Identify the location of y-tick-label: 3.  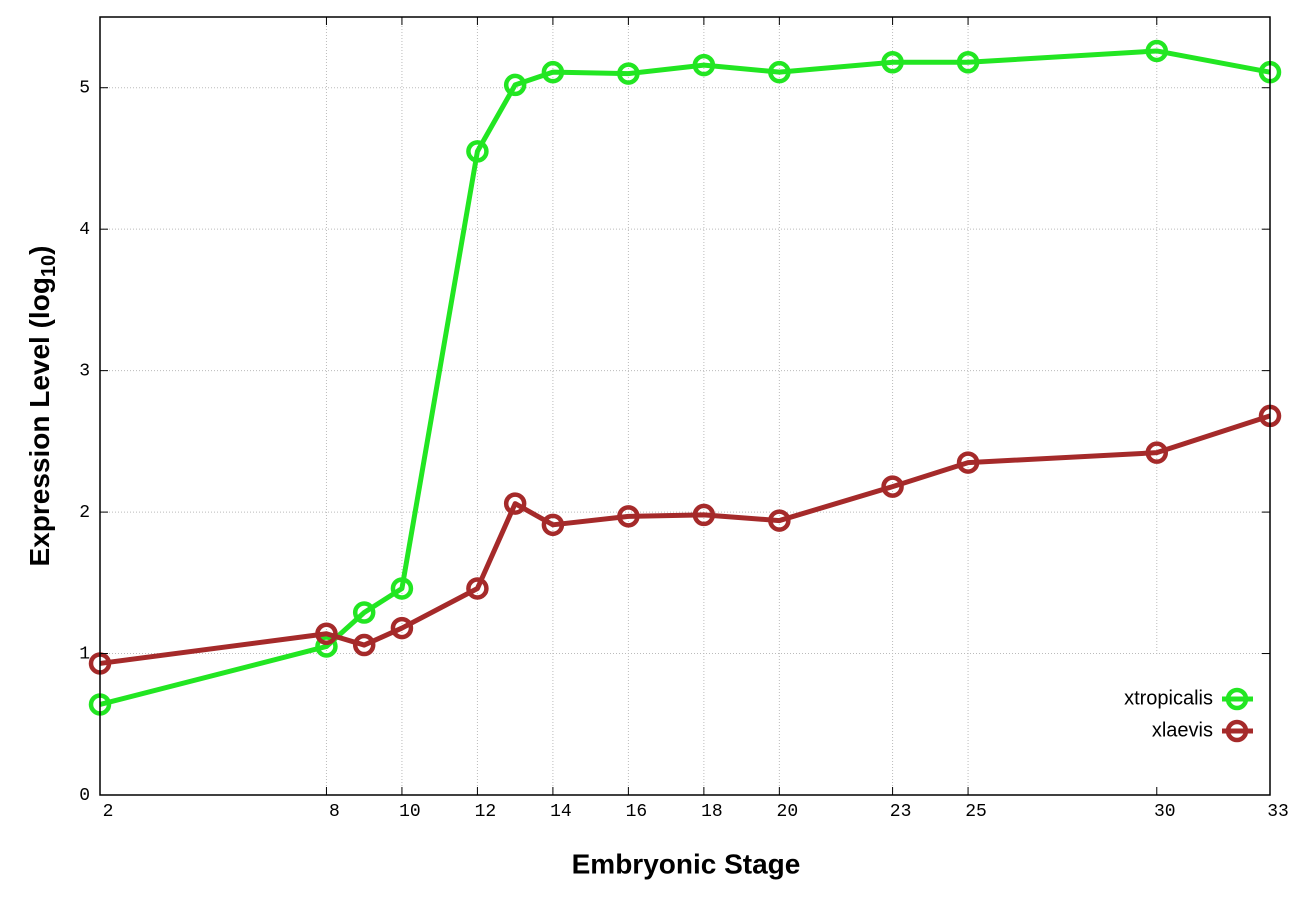
(84, 371).